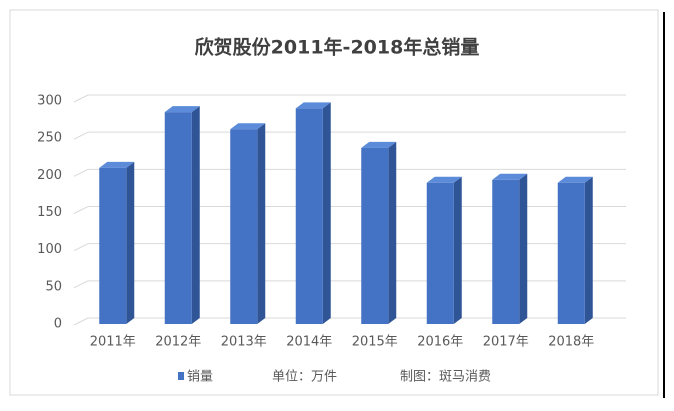  Describe the element at coordinates (337, 47) in the screenshot. I see `chart-title: 欣贺股份2011年-2018年总销量` at that location.